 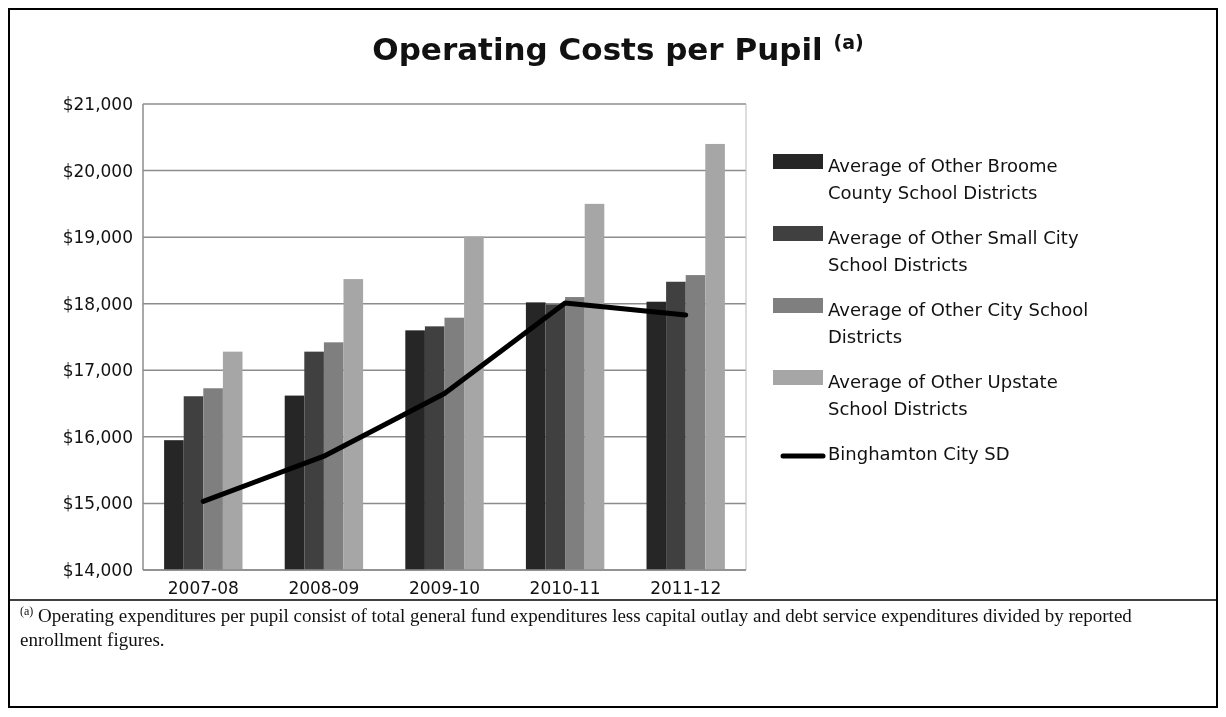 I want to click on y-tick-label: $15,000, so click(x=97, y=503).